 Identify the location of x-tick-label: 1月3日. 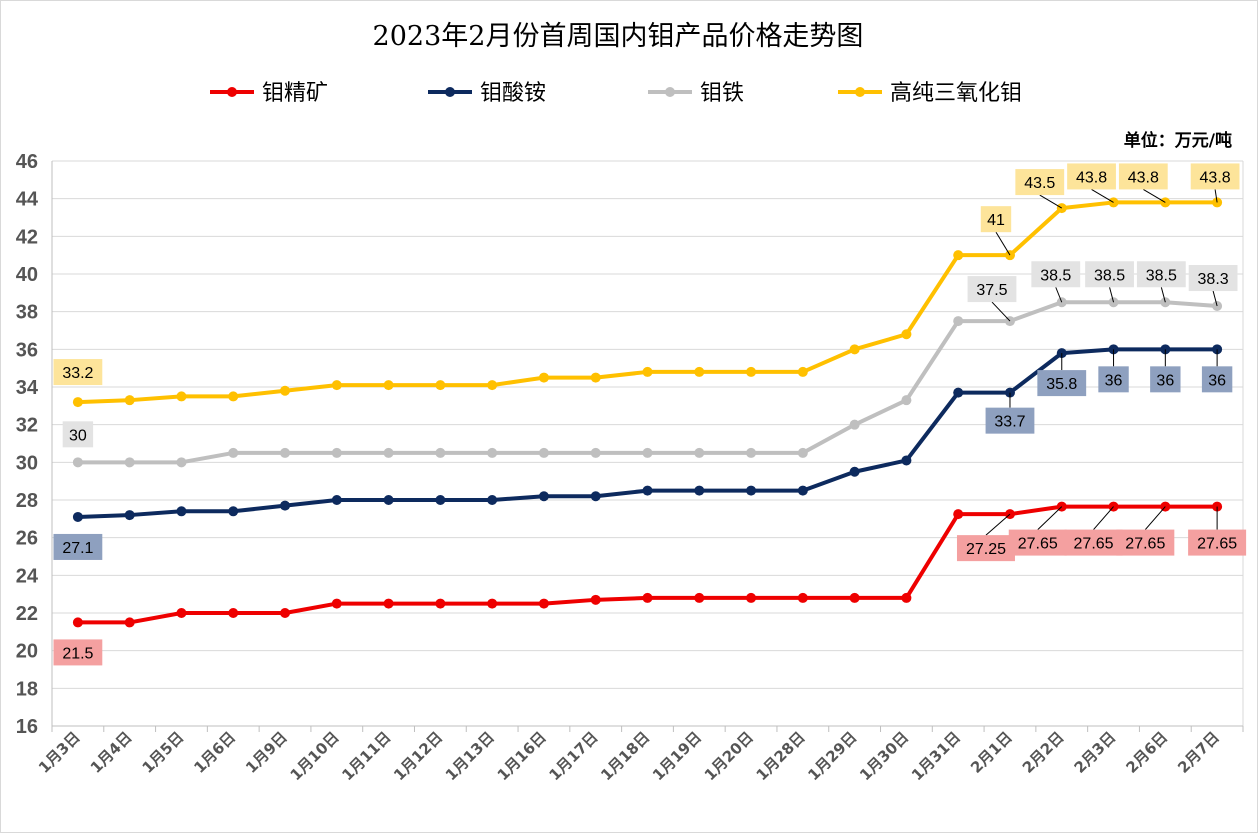
(59, 752).